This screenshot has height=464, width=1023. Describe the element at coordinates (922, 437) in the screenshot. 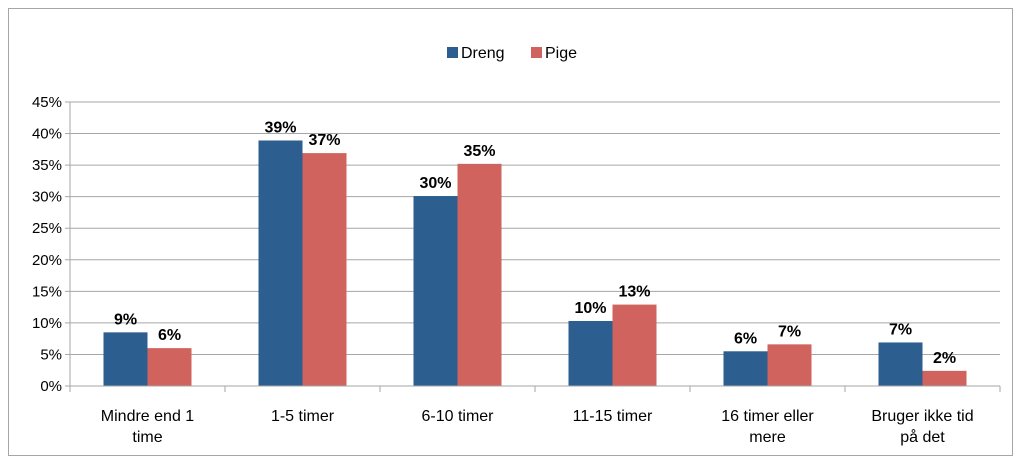

I see `x-category-label: på det` at that location.